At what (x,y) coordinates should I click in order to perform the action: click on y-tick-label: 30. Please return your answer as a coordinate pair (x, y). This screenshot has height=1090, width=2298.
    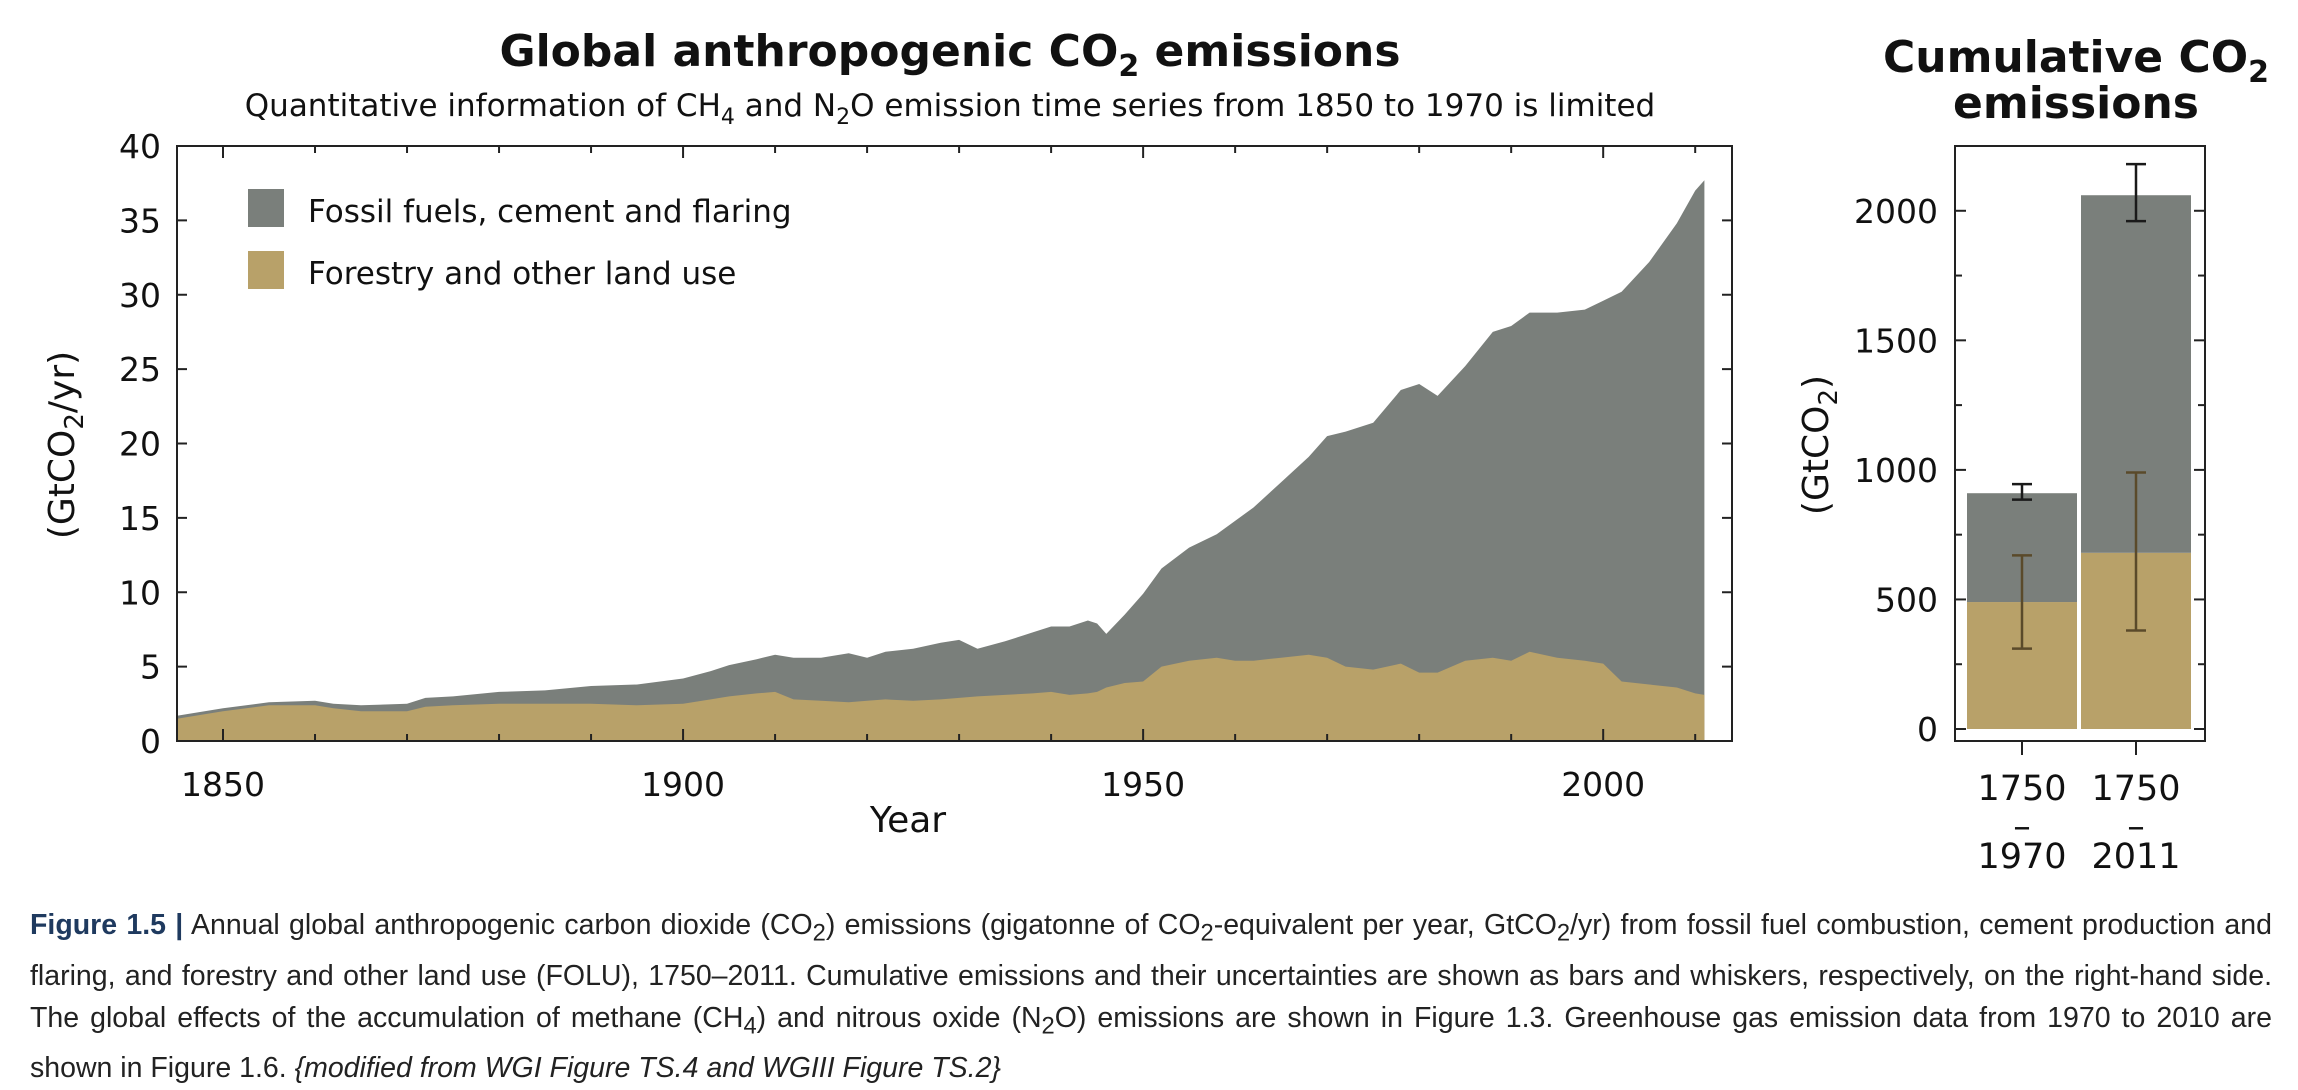
    Looking at the image, I should click on (140, 295).